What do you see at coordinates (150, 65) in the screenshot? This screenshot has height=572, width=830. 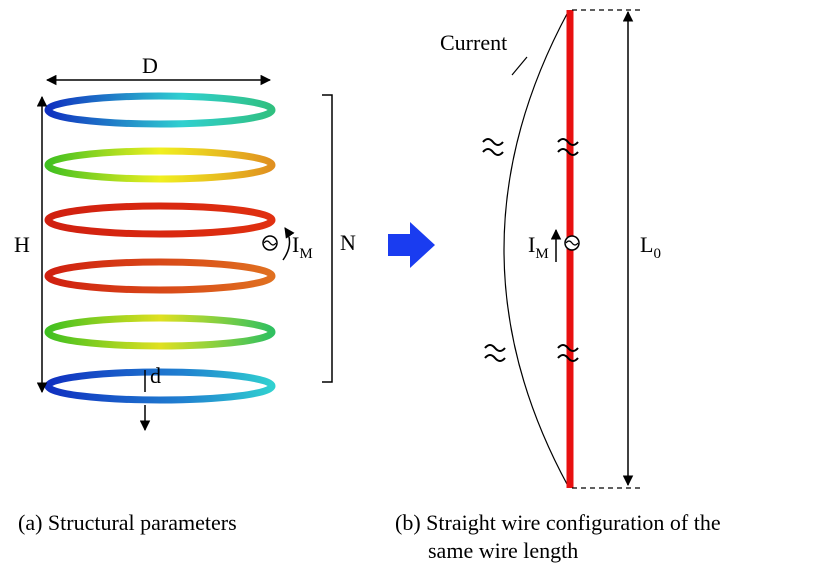 I see `diameter-label: D` at bounding box center [150, 65].